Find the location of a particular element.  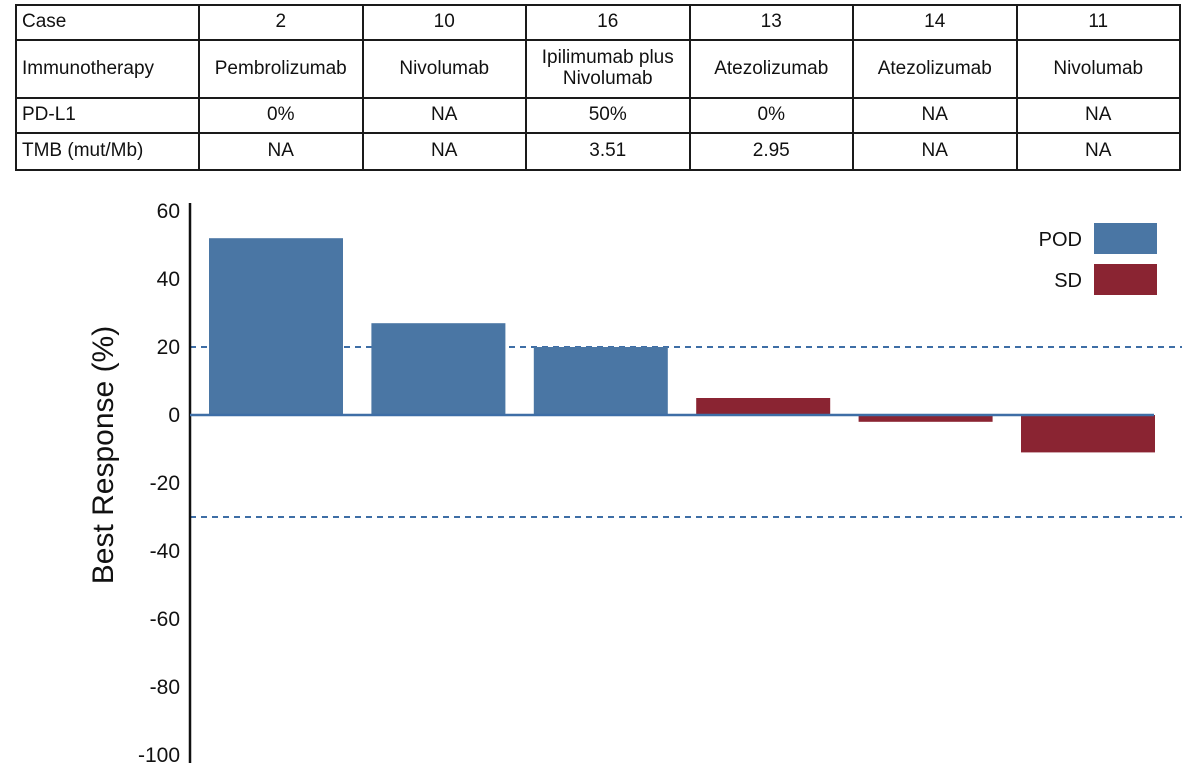

table-row-case: Case 2 10 16 13 14 11 is located at coordinates (598, 22).